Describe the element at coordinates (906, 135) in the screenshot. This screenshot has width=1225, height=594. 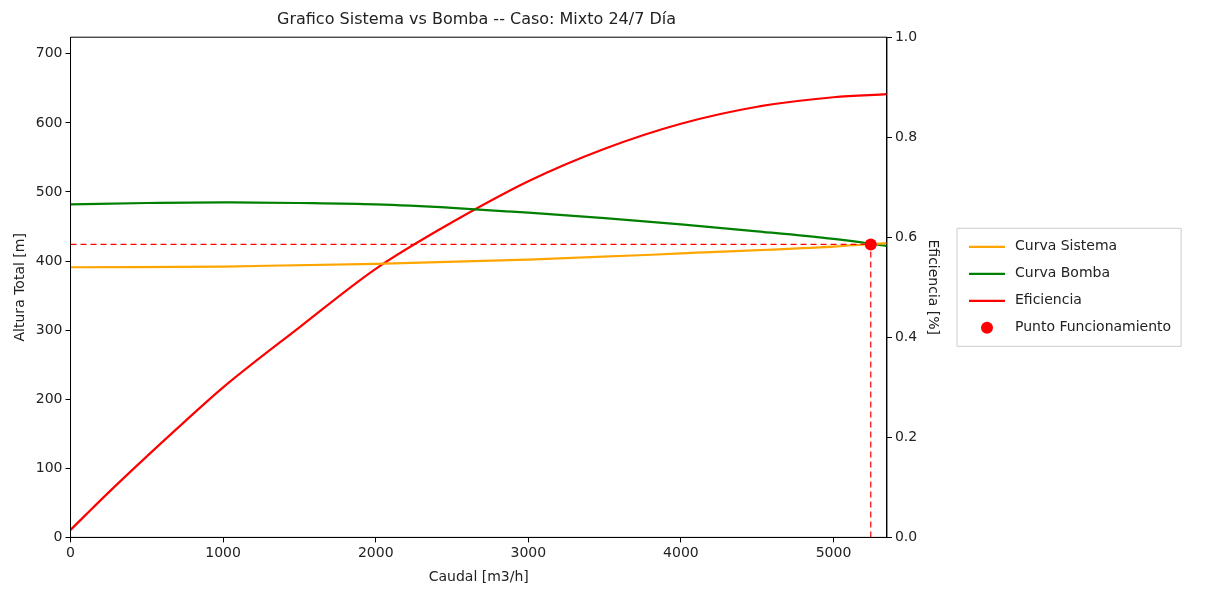
I see `y2-tick-label: 0.8` at that location.